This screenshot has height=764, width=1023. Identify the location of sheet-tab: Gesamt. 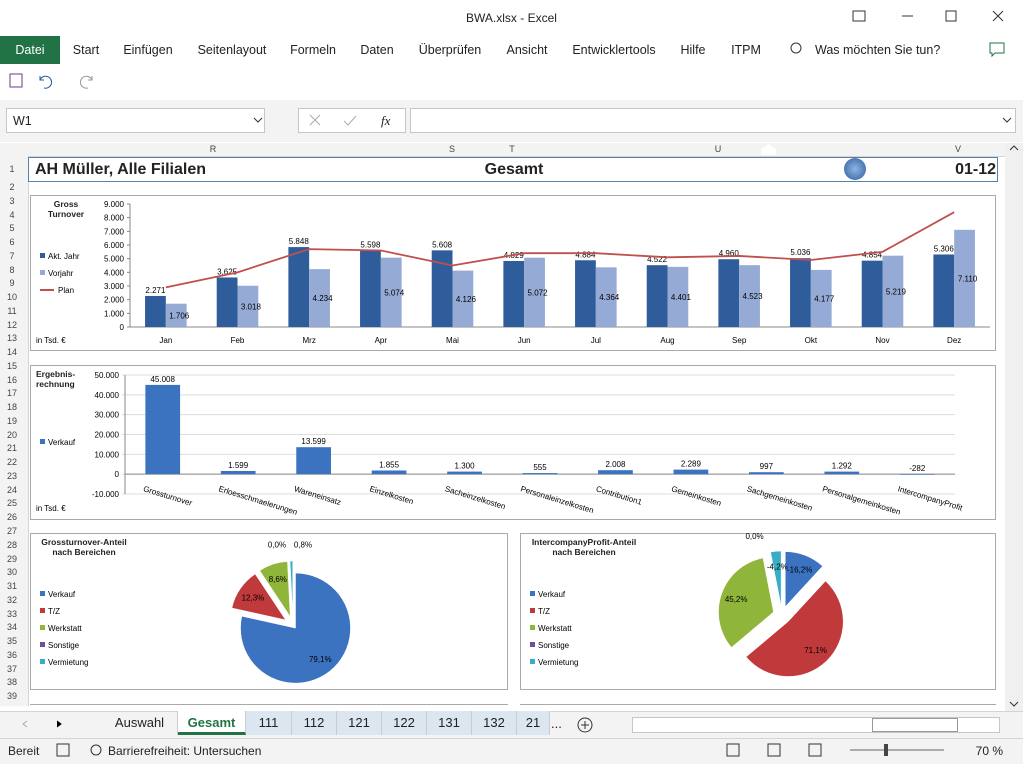
(212, 723).